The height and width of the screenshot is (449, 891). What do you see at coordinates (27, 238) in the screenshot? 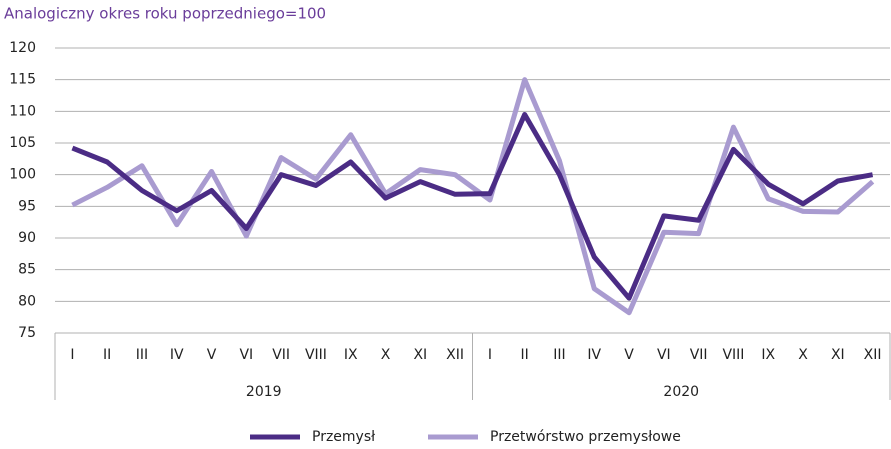
I see `y-tick-label: 90` at bounding box center [27, 238].